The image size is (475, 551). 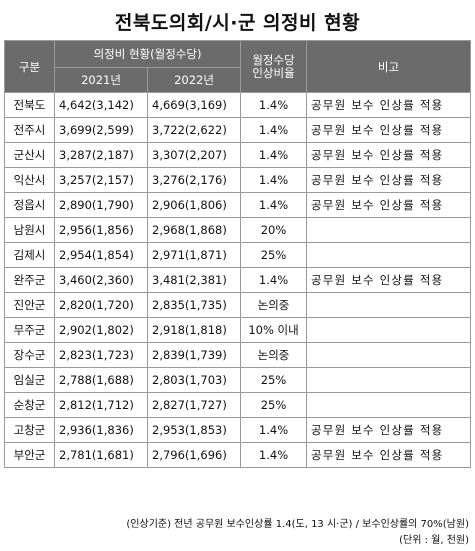 What do you see at coordinates (274, 230) in the screenshot?
I see `rate-cell: 20%` at bounding box center [274, 230].